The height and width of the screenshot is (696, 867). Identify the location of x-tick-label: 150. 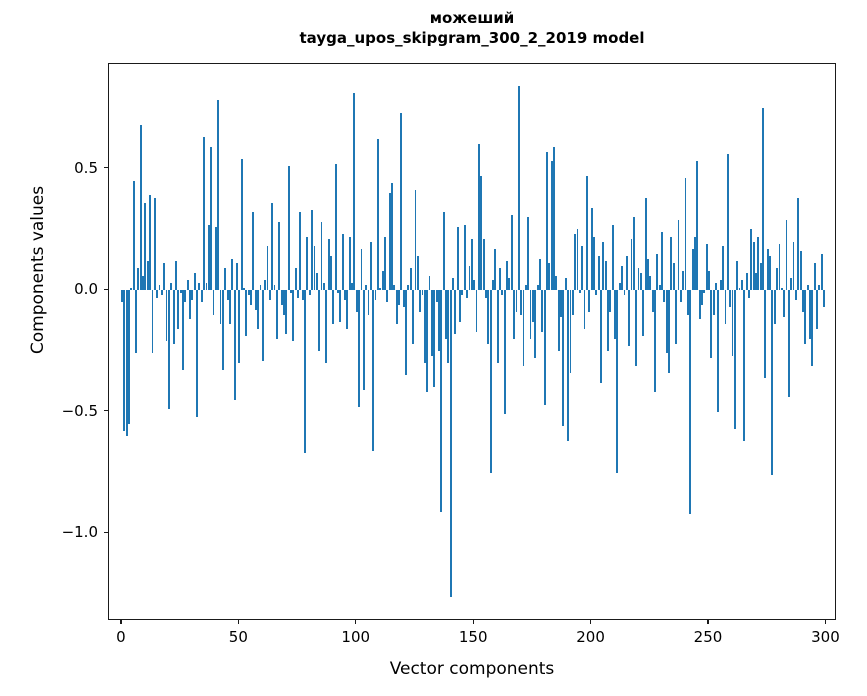
(473, 637).